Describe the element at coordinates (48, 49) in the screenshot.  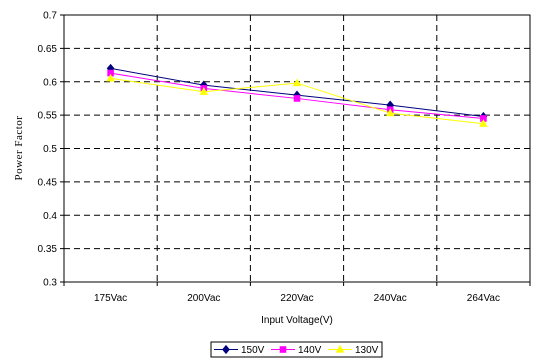
I see `y-tick-label: 0.65` at that location.